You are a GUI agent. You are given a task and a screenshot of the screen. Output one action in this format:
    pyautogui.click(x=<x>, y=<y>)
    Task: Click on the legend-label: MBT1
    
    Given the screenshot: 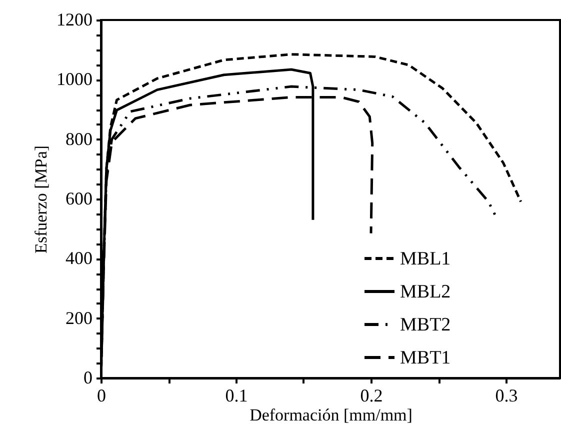 What is the action you would take?
    pyautogui.click(x=425, y=358)
    